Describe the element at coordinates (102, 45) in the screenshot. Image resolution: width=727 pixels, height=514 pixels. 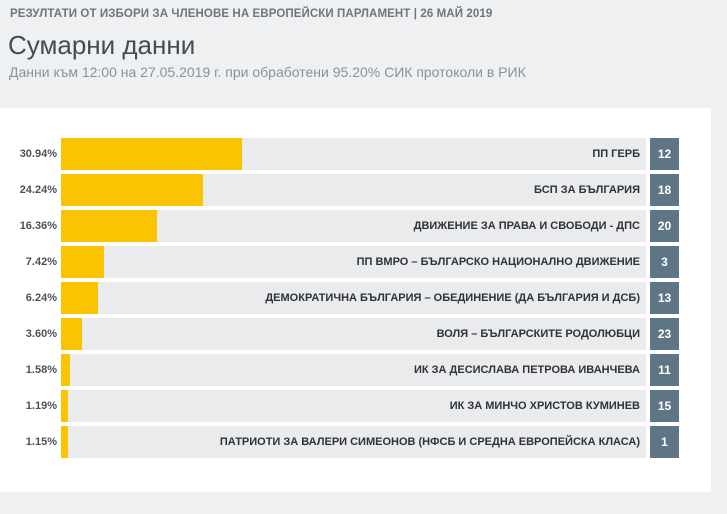
I see `page-title: Сумарни данни` at that location.